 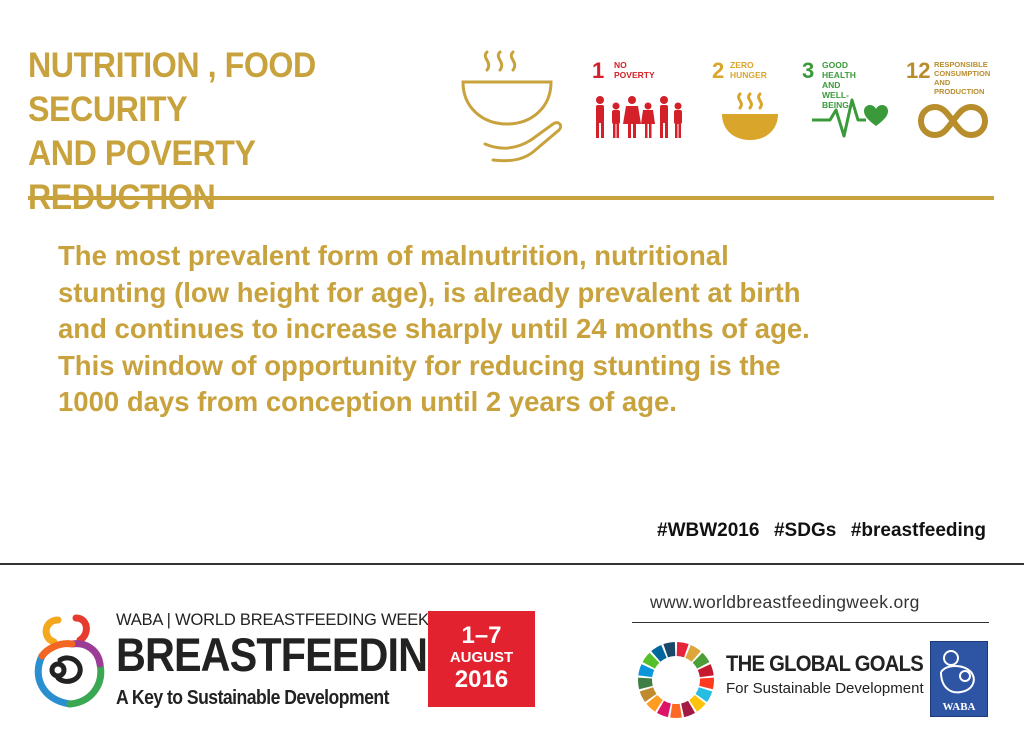 I want to click on sdg-2-number: 2, so click(x=718, y=70).